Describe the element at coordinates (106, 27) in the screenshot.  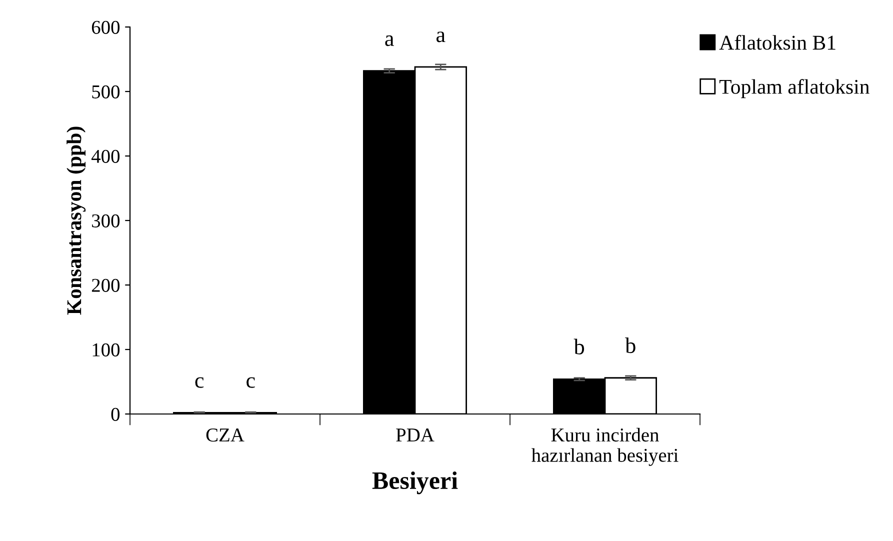
I see `y-tick-label: 600` at that location.